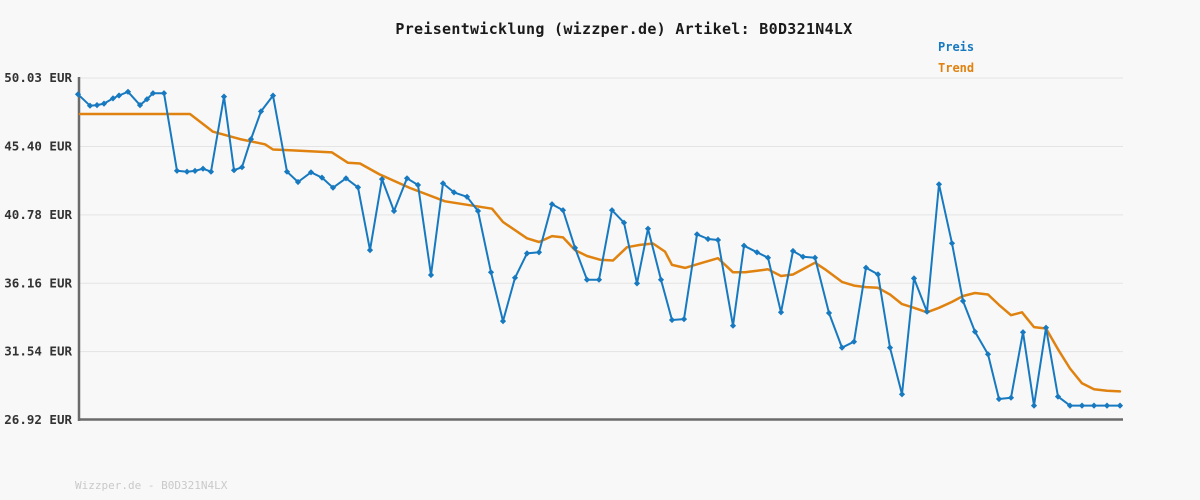 This screenshot has width=1200, height=500. Describe the element at coordinates (38, 146) in the screenshot. I see `y-axis-tick-label: 45.40 EUR` at that location.